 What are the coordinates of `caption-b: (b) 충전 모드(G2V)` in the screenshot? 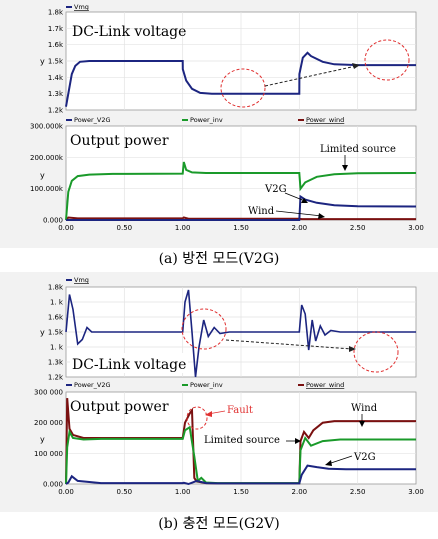 It's located at (218, 524).